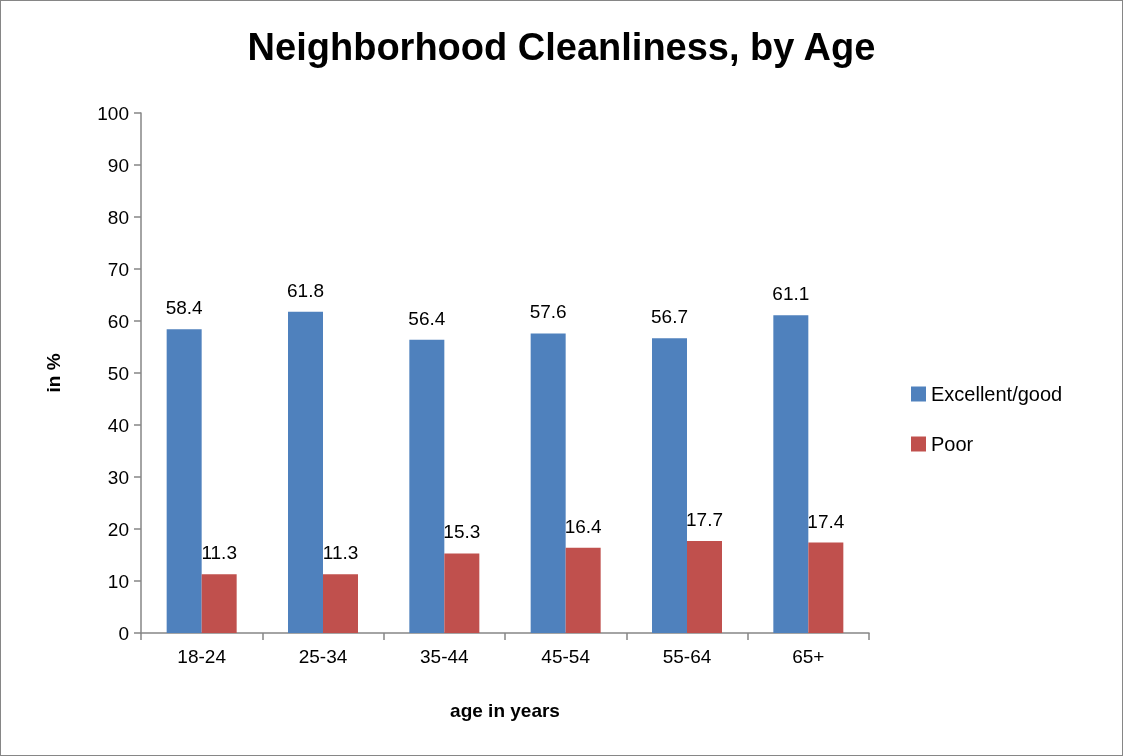 This screenshot has height=756, width=1123. What do you see at coordinates (118, 269) in the screenshot?
I see `y-tick-label: 70` at bounding box center [118, 269].